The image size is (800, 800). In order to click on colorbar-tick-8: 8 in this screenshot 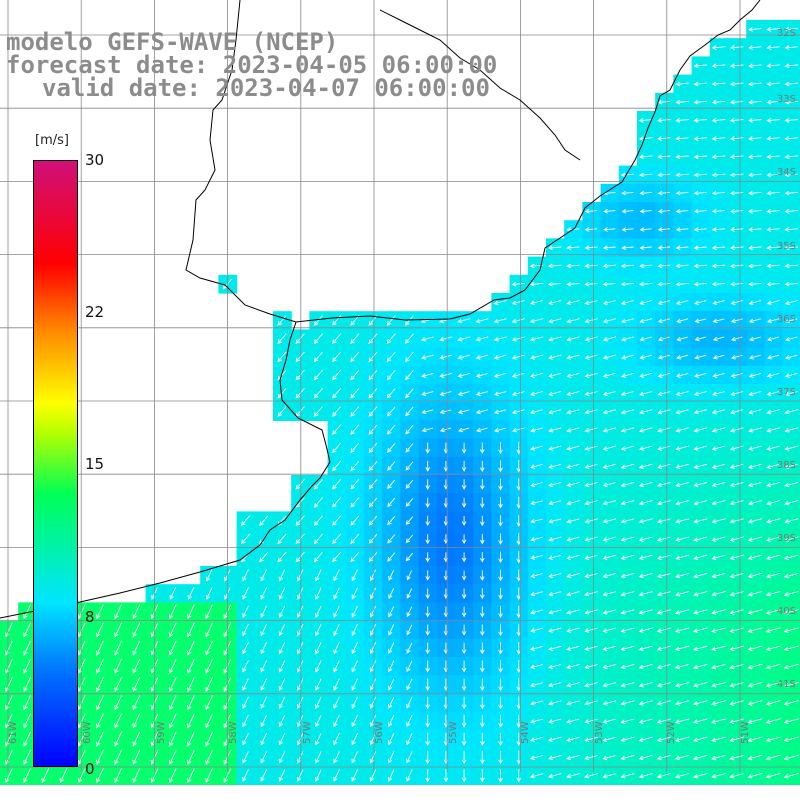, I will do `click(90, 617)`.